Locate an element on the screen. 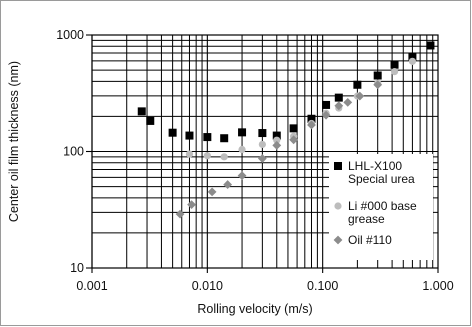  legend-label: Li #000 base is located at coordinates (382, 206).